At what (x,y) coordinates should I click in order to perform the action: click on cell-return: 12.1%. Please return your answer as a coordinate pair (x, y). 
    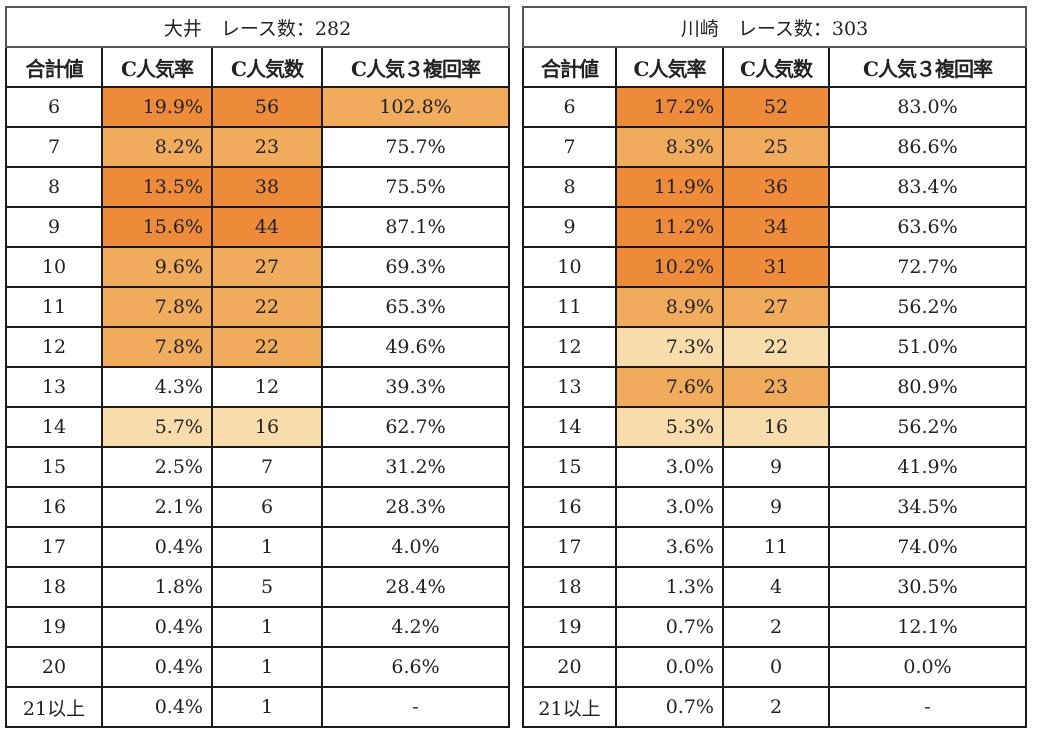
    Looking at the image, I should click on (927, 627).